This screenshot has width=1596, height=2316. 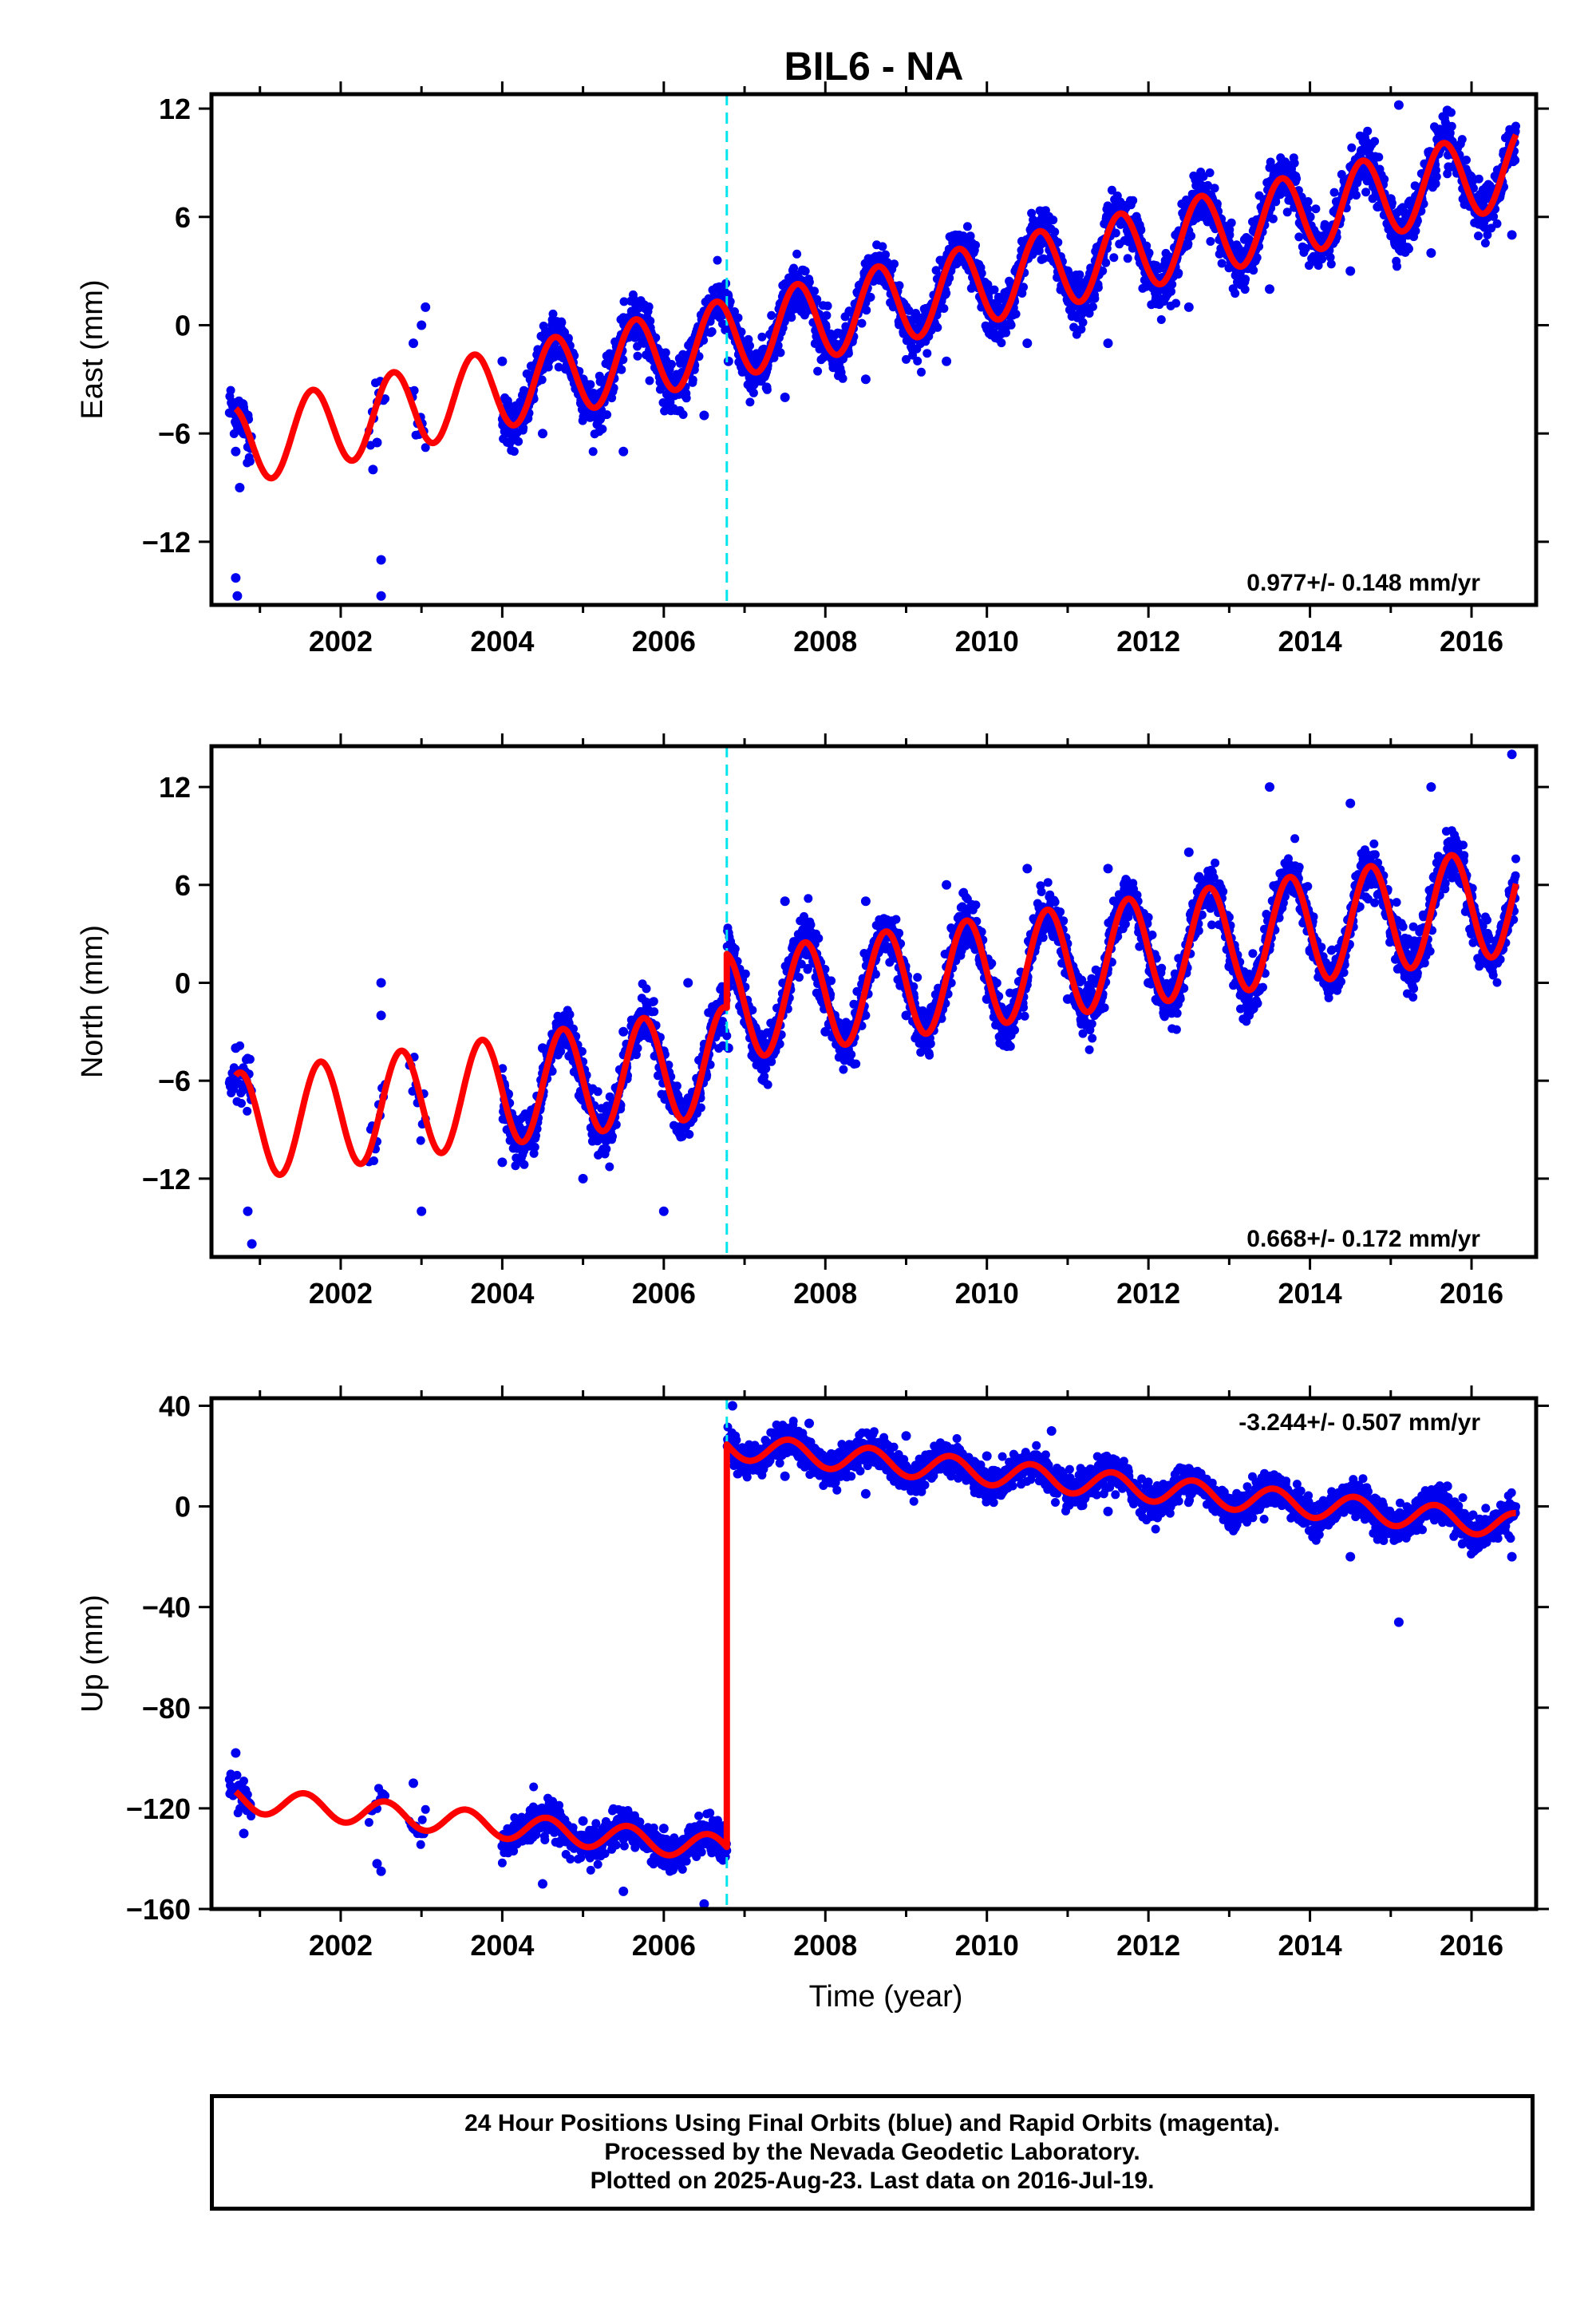 I want to click on x-tick-label: 2010, so click(x=987, y=641).